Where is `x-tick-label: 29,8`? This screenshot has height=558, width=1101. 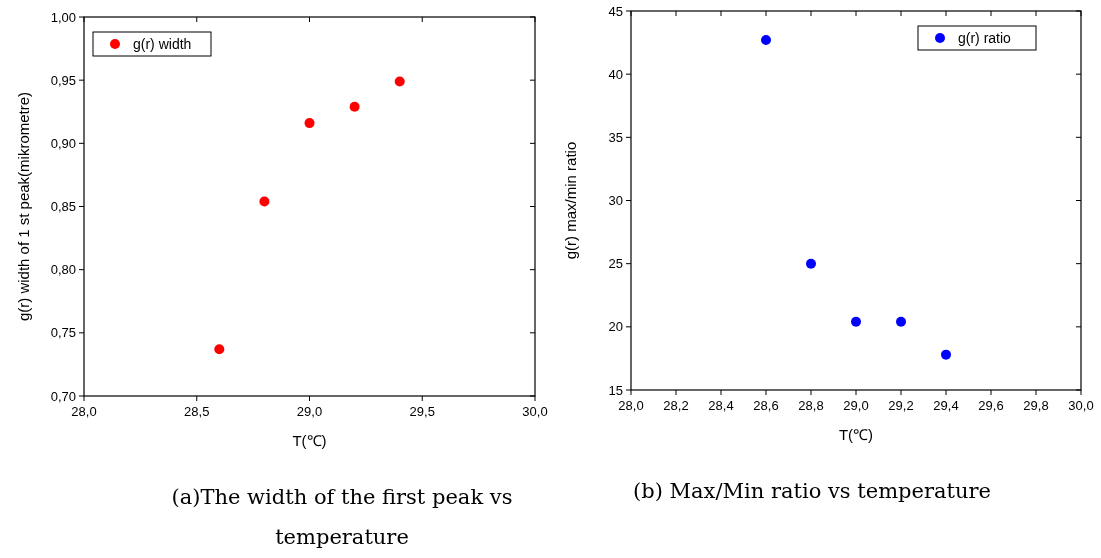
x-tick-label: 29,8 is located at coordinates (1036, 405).